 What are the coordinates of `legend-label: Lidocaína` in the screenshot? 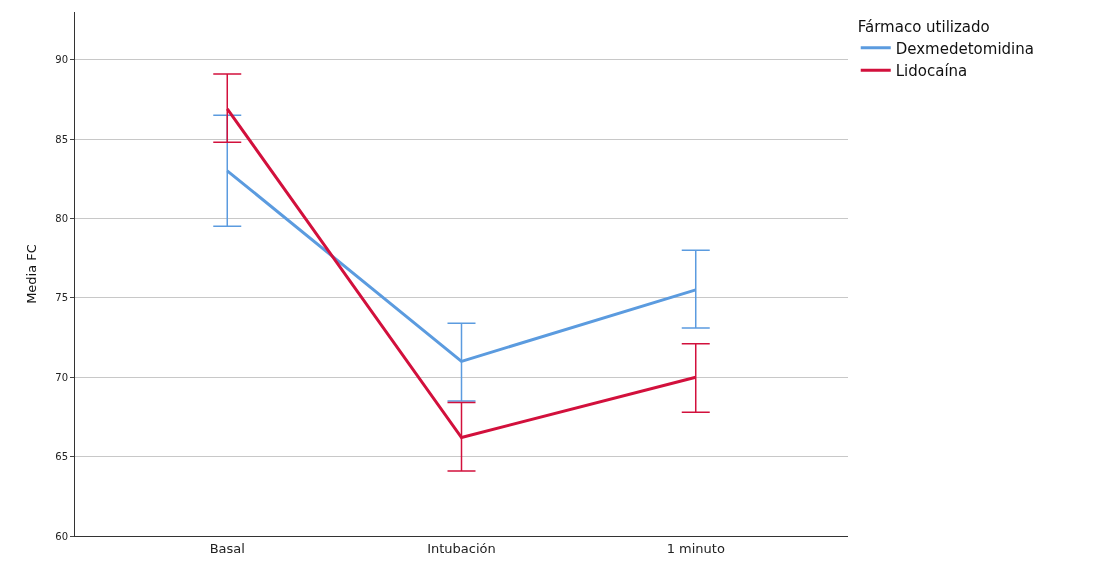 It's located at (931, 71).